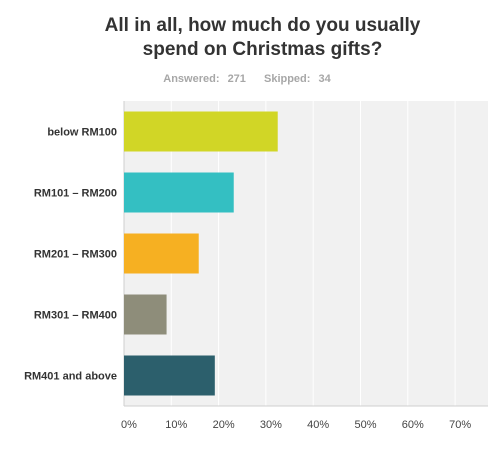 The width and height of the screenshot is (489, 453). What do you see at coordinates (75, 255) in the screenshot?
I see `category-label: RM201 – RM300` at bounding box center [75, 255].